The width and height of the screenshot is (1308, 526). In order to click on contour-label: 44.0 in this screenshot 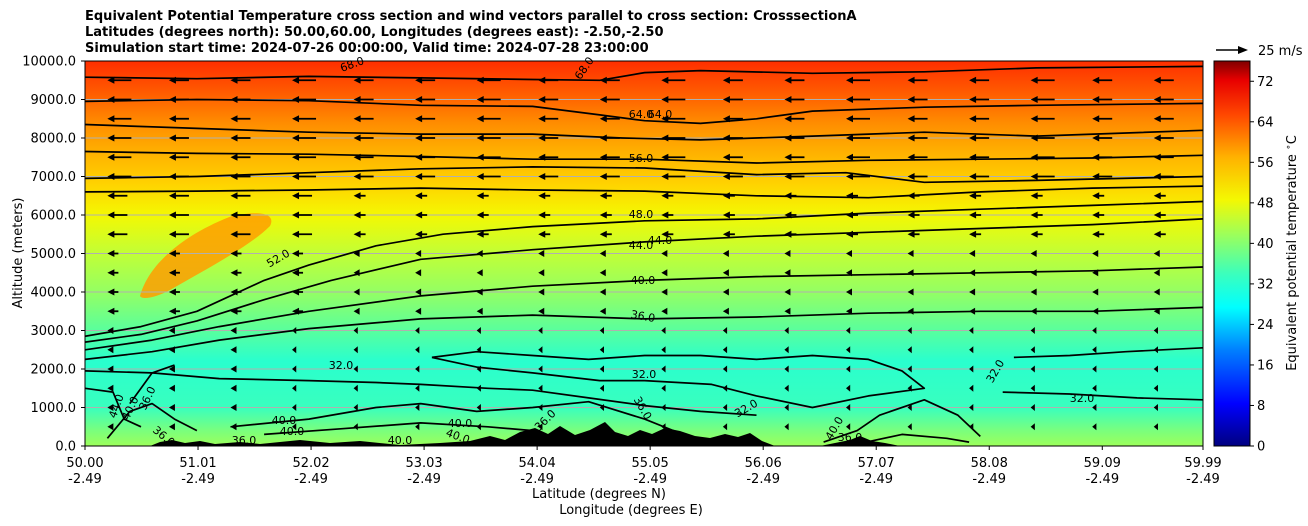, I will do `click(660, 240)`.